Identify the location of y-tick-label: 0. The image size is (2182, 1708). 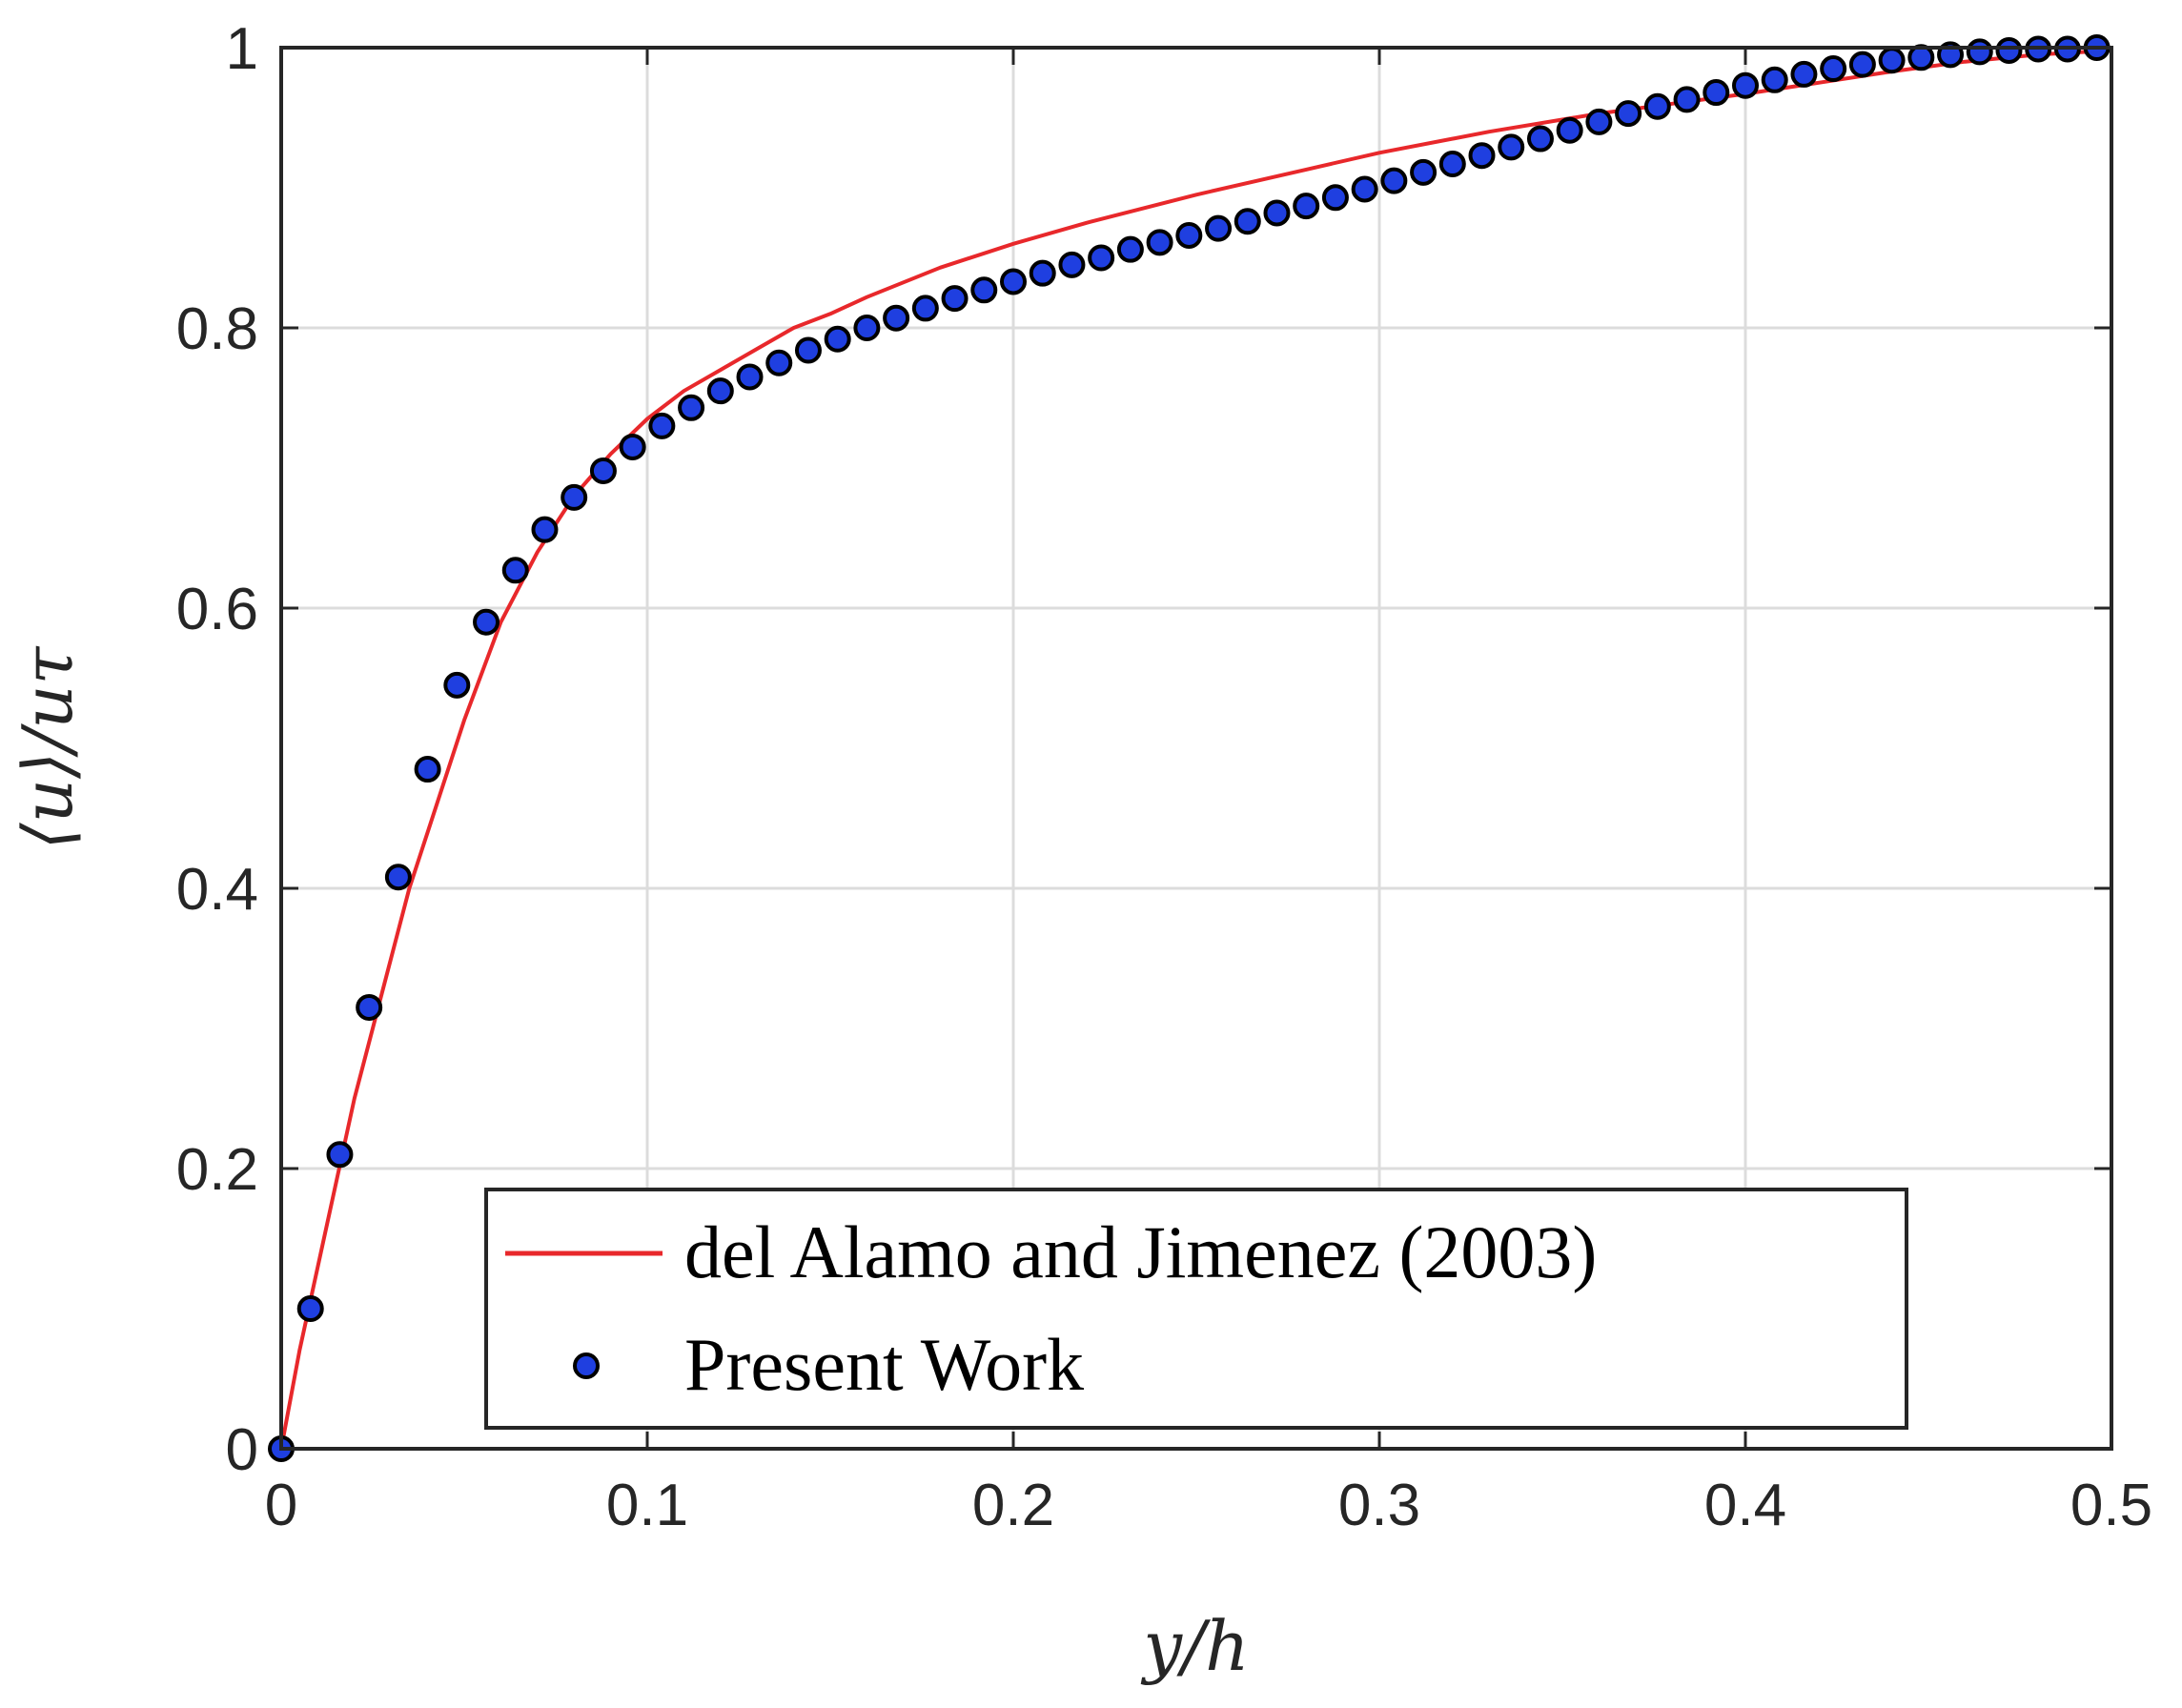
(242, 1450).